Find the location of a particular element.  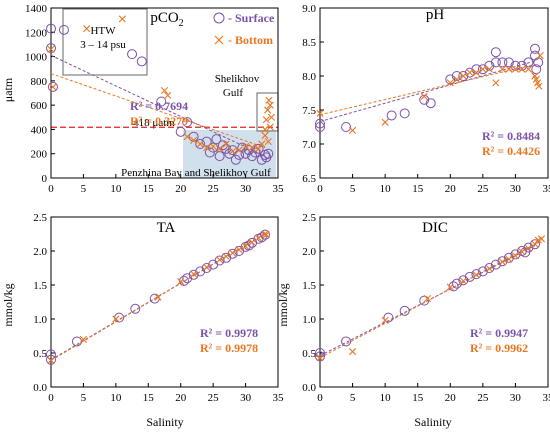

y-tick-label: 200 is located at coordinates (39, 155).